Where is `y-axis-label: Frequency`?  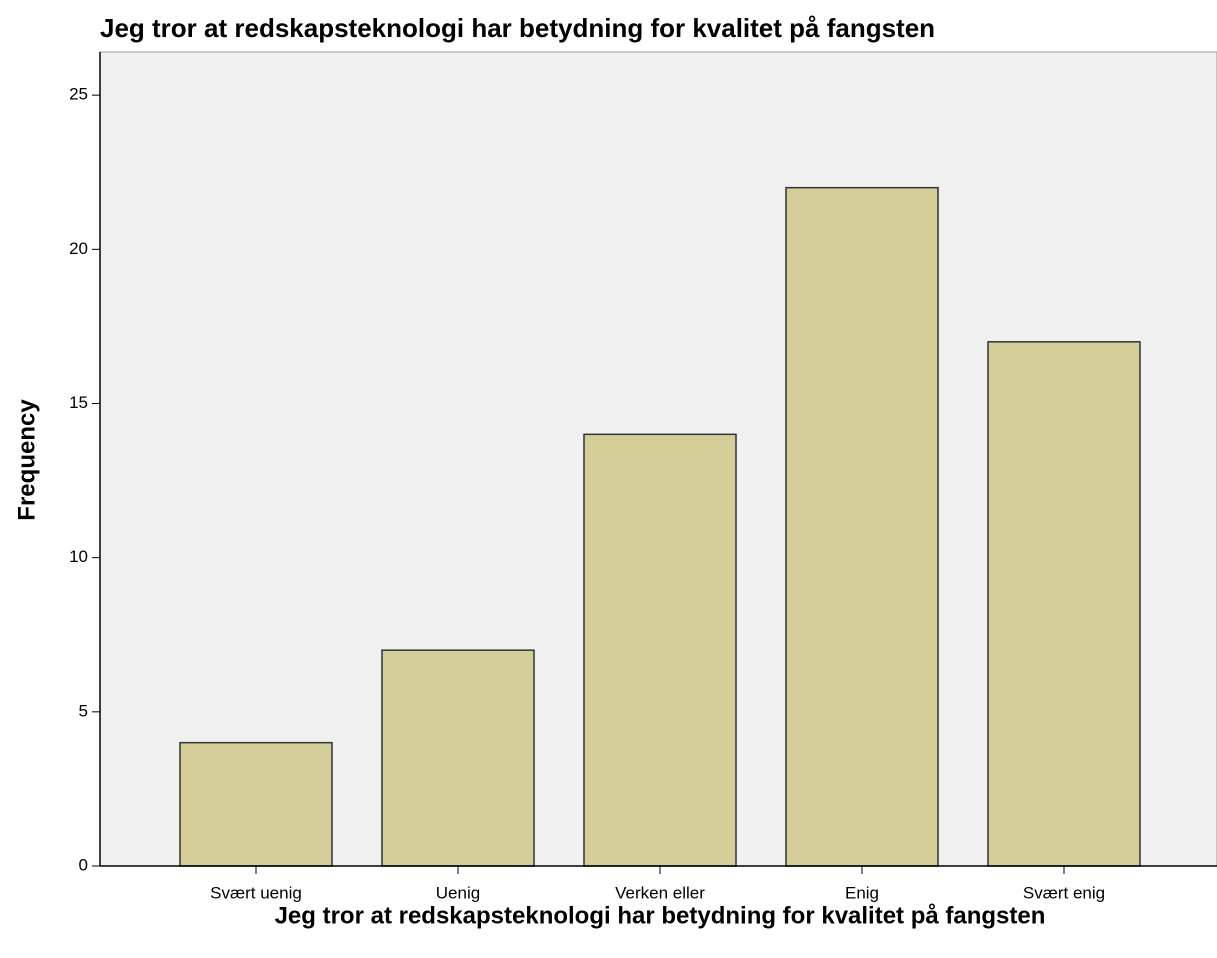 y-axis-label: Frequency is located at coordinates (26, 460).